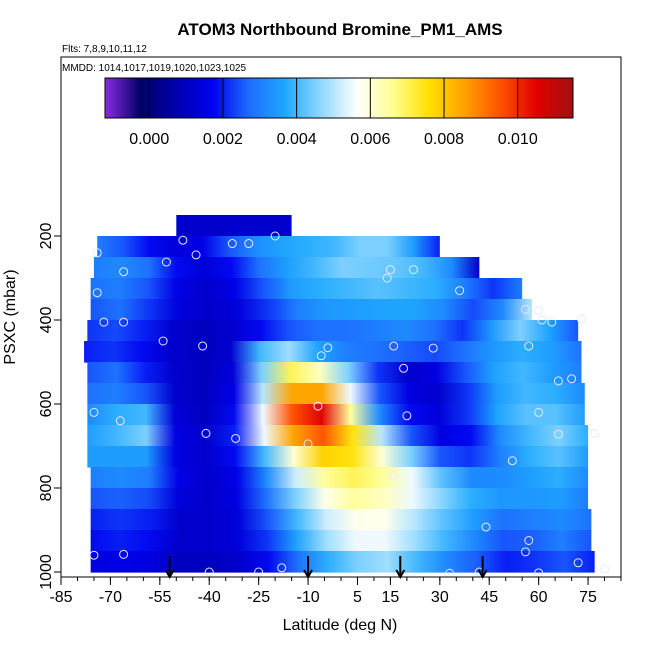  What do you see at coordinates (440, 597) in the screenshot?
I see `x-tick-label: 30` at bounding box center [440, 597].